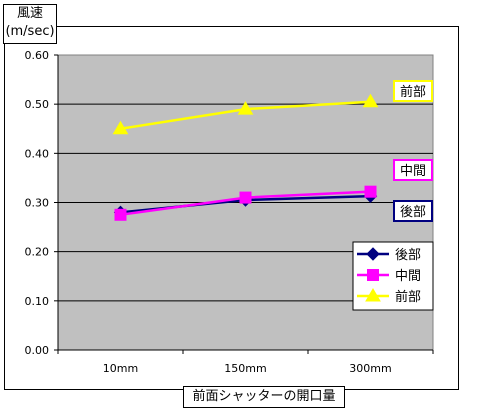  What do you see at coordinates (370, 368) in the screenshot?
I see `x-tick-label: 300mm` at bounding box center [370, 368].